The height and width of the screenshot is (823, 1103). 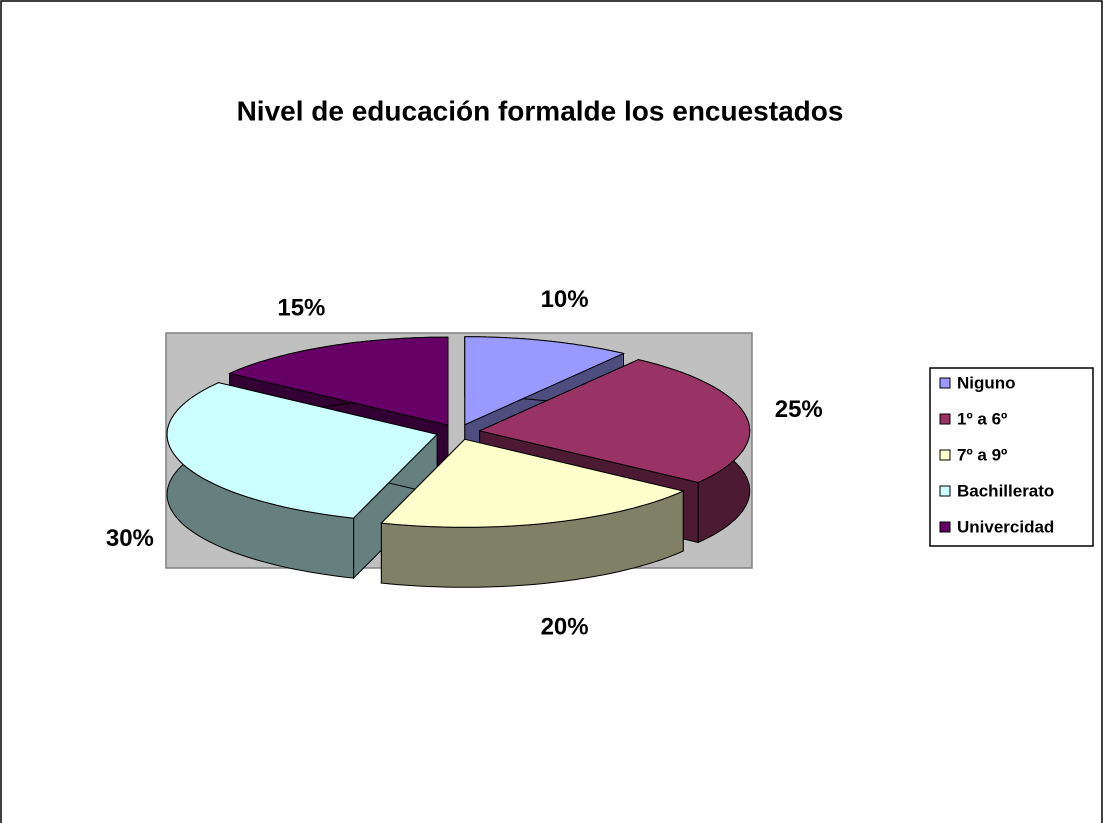 What do you see at coordinates (982, 418) in the screenshot?
I see `legend-label: 1º a 6º` at bounding box center [982, 418].